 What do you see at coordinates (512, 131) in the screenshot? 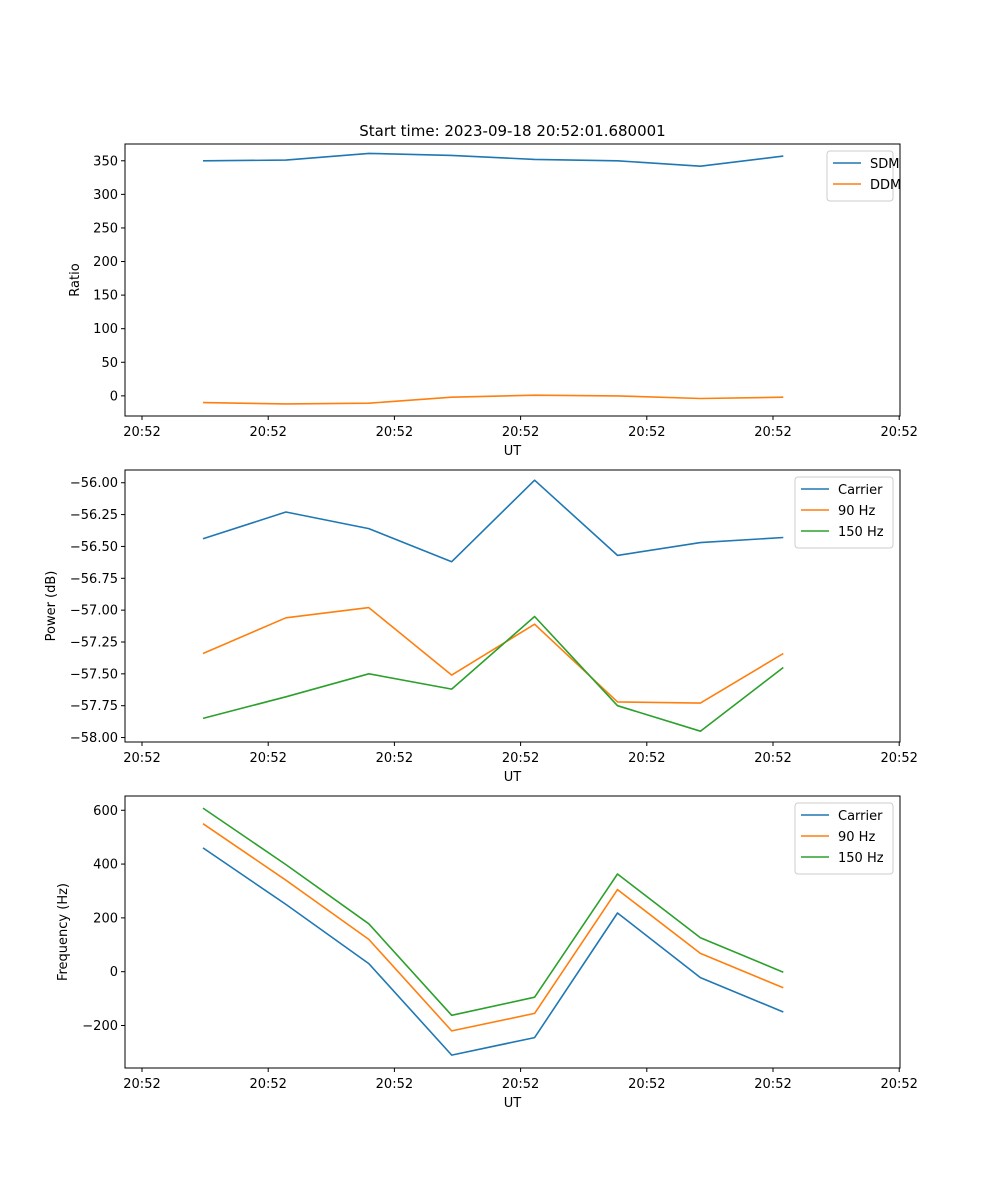
I see `chart-title: Start time: 2023-09-18 20:52:01.680001` at bounding box center [512, 131].